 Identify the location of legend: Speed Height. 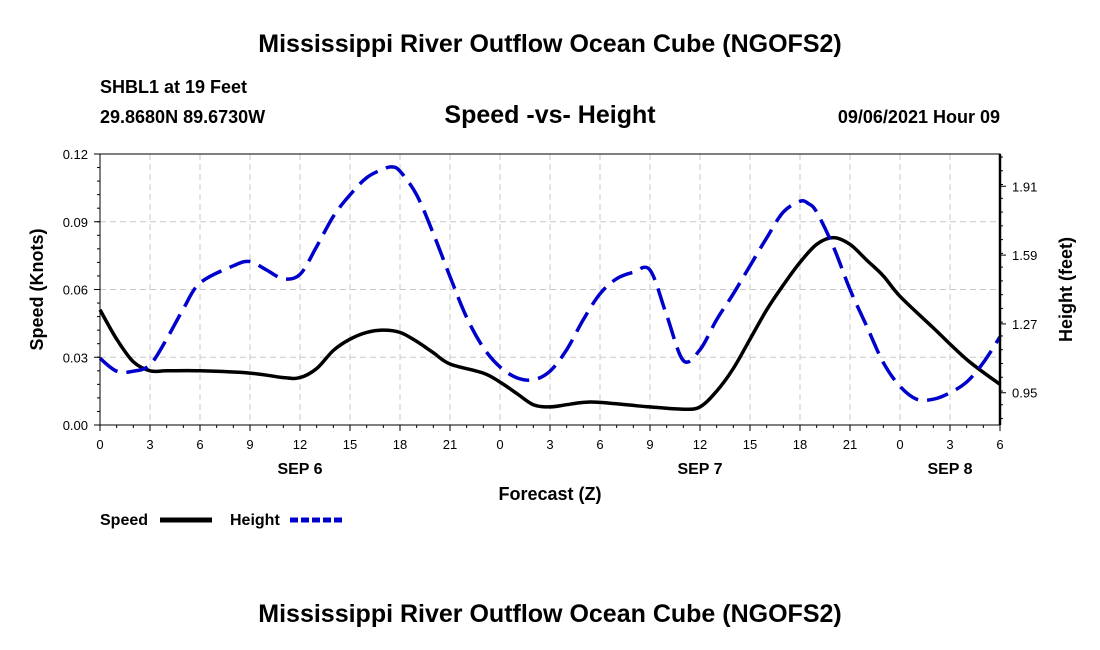
(221, 520).